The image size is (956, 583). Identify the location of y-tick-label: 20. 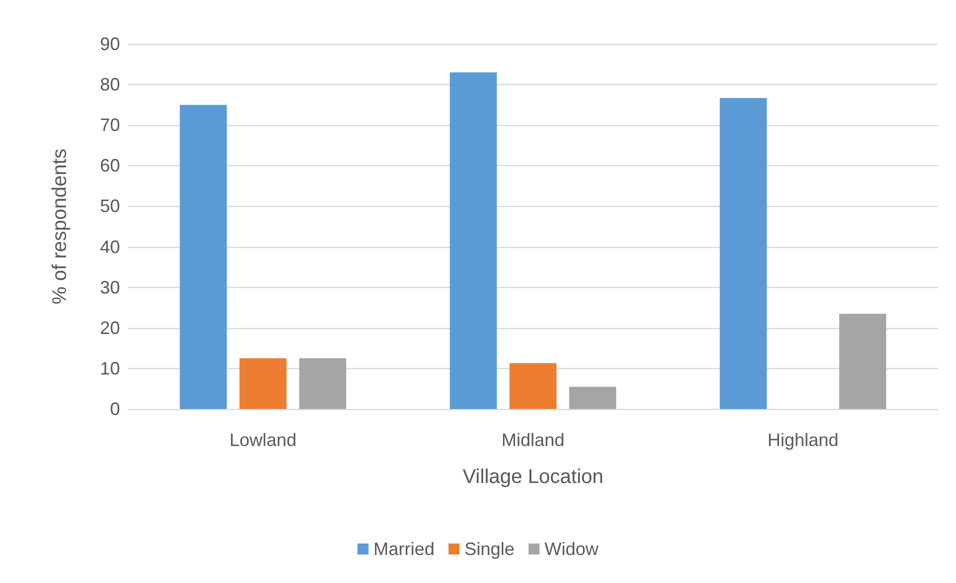
(110, 328).